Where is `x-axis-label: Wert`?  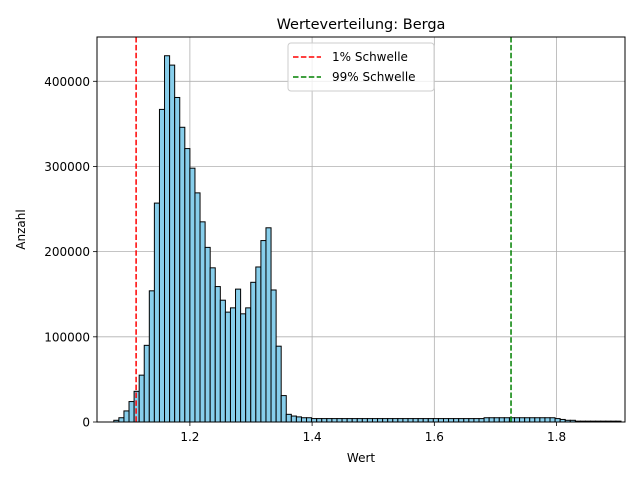 x-axis-label: Wert is located at coordinates (361, 458).